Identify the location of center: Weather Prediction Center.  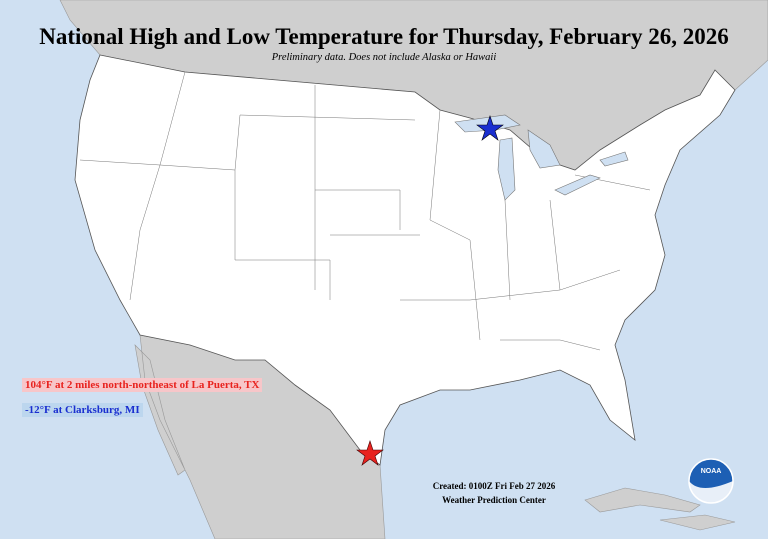
(494, 500).